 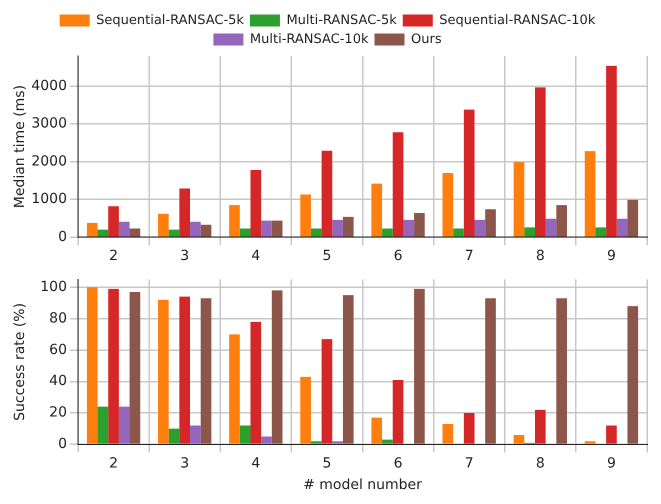 What do you see at coordinates (309, 39) in the screenshot?
I see `legend-label: Multi-RANSAC-10k` at bounding box center [309, 39].